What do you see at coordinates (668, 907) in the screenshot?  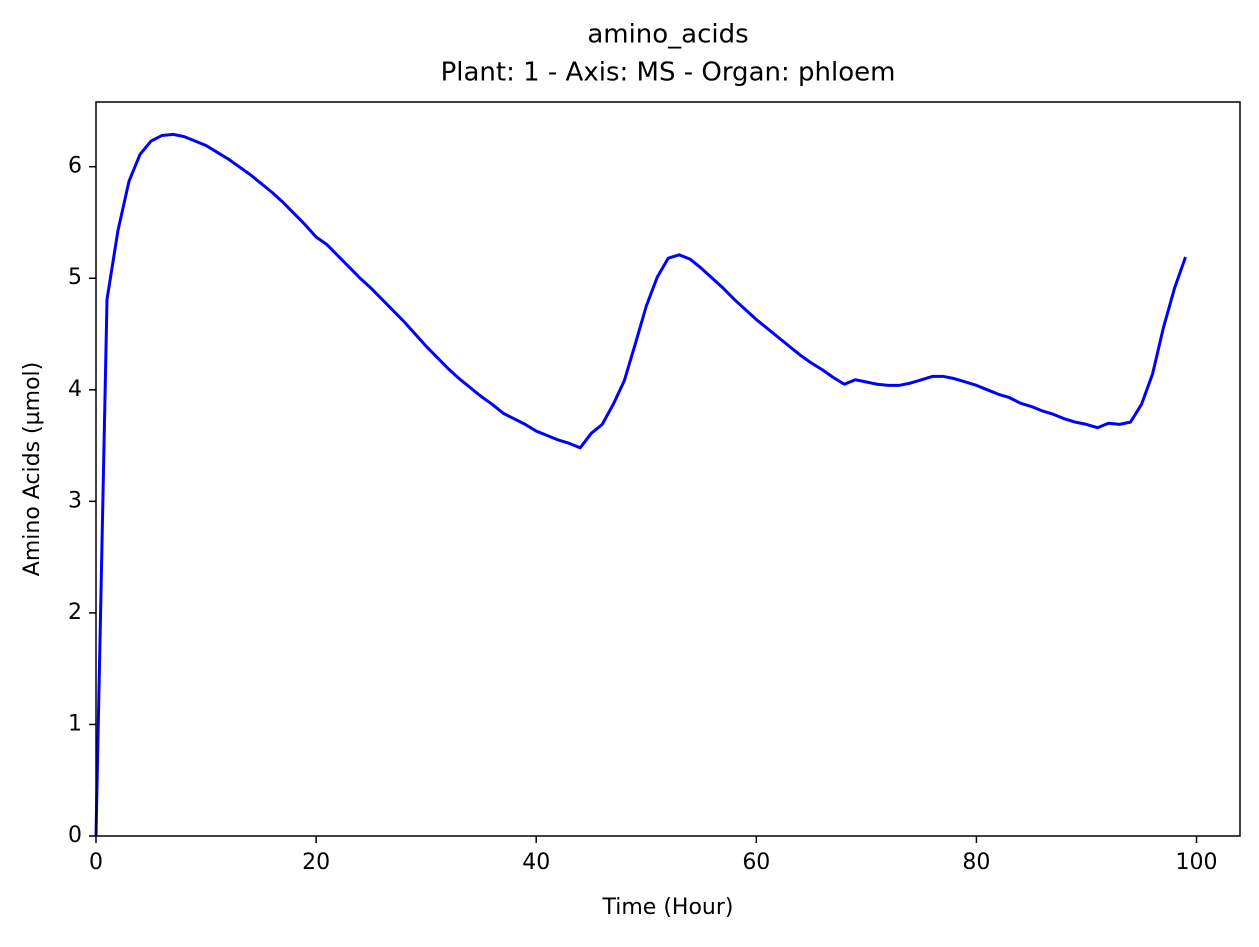 I see `x-axis-label: Time (Hour)` at bounding box center [668, 907].